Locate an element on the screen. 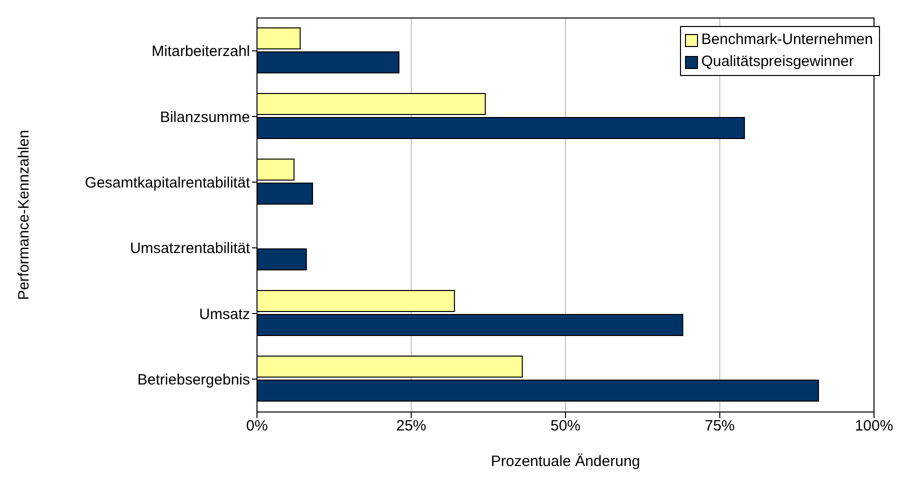 The image size is (910, 477). y-tick-label: Bilanzsumme is located at coordinates (205, 117).